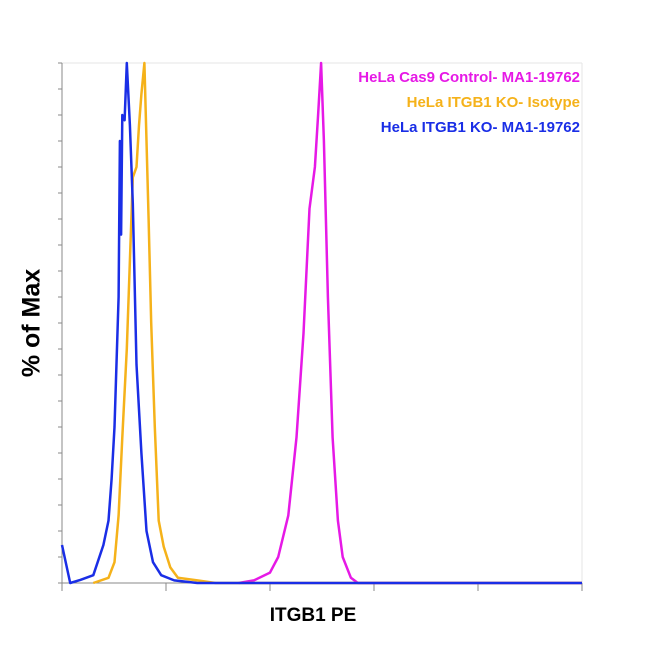 The image size is (650, 650). What do you see at coordinates (493, 102) in the screenshot?
I see `legend-entry: HeLa ITGB1 KO- Isotype` at bounding box center [493, 102].